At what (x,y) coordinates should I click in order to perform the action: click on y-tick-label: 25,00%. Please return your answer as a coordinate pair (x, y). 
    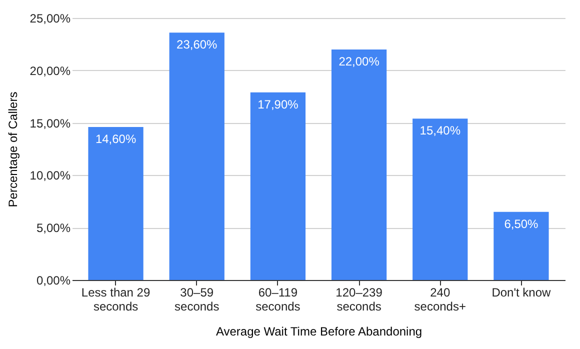
    Looking at the image, I should click on (50, 19).